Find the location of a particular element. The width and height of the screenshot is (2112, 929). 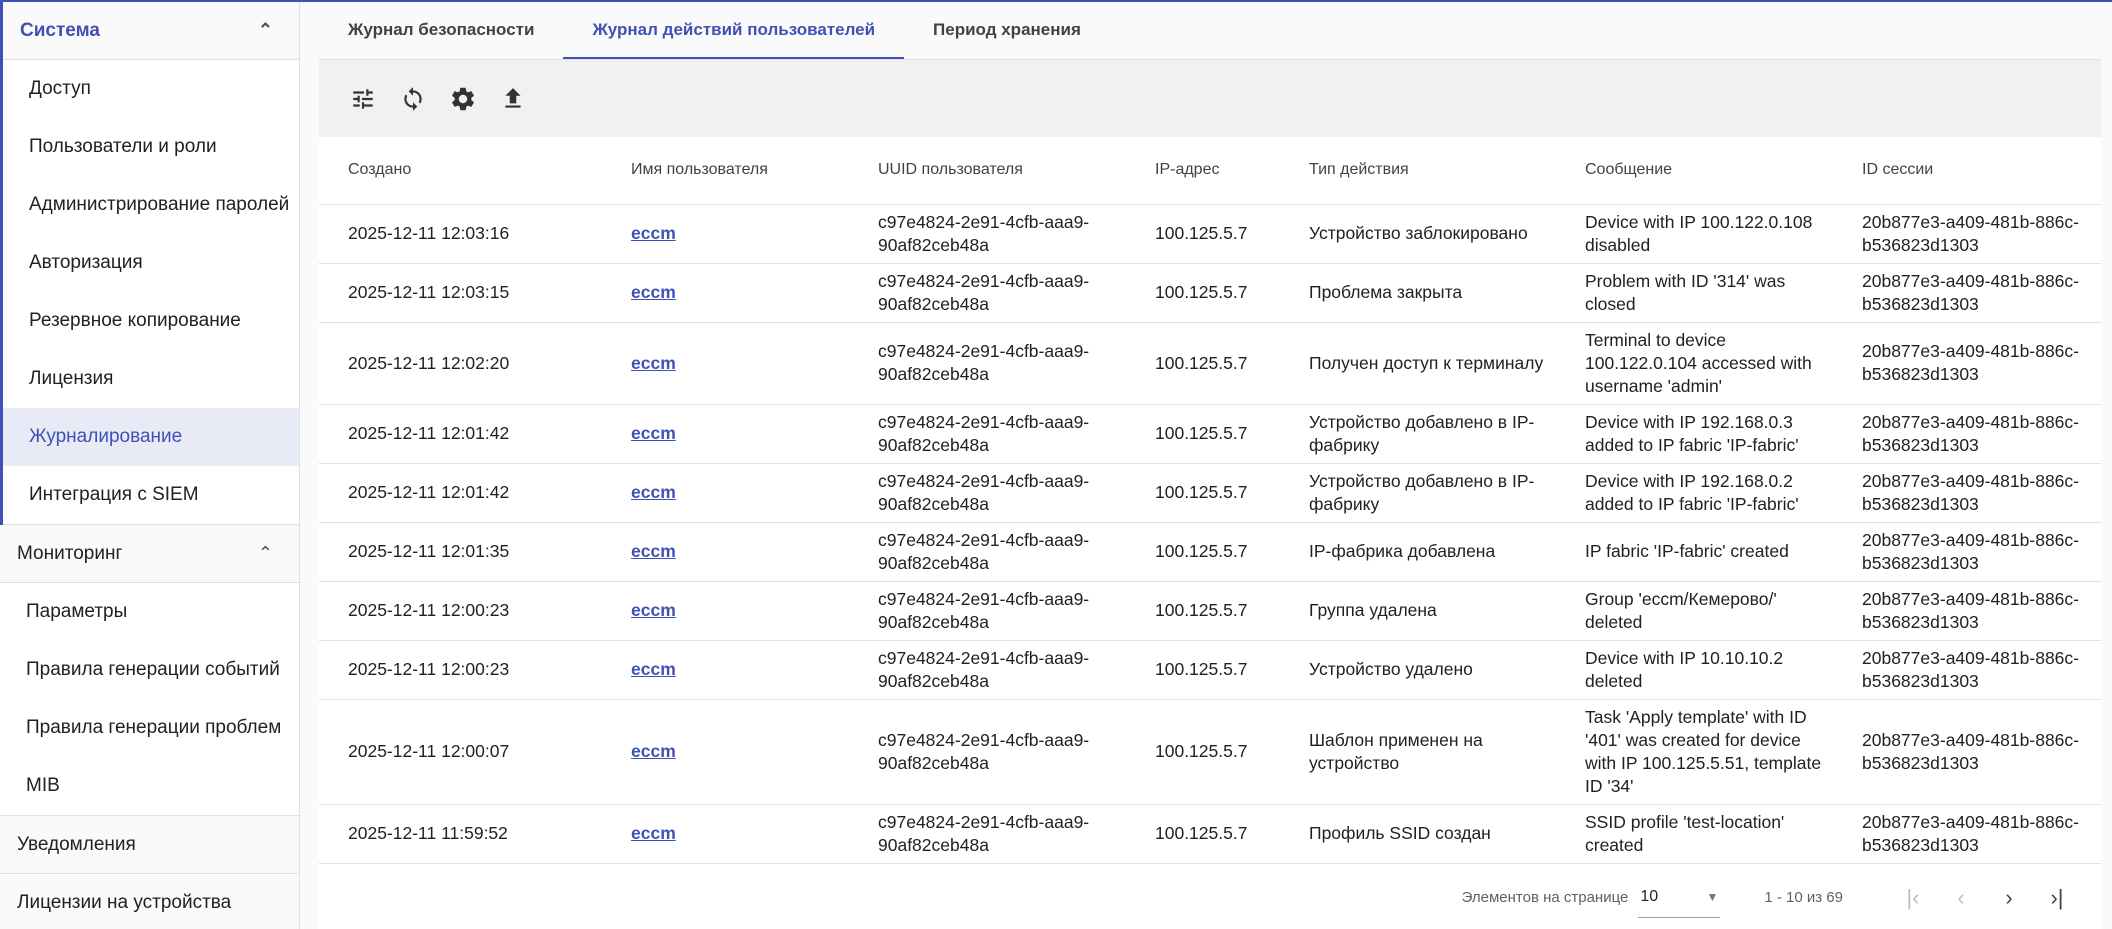

column-header: Сообщение is located at coordinates (1694, 171).